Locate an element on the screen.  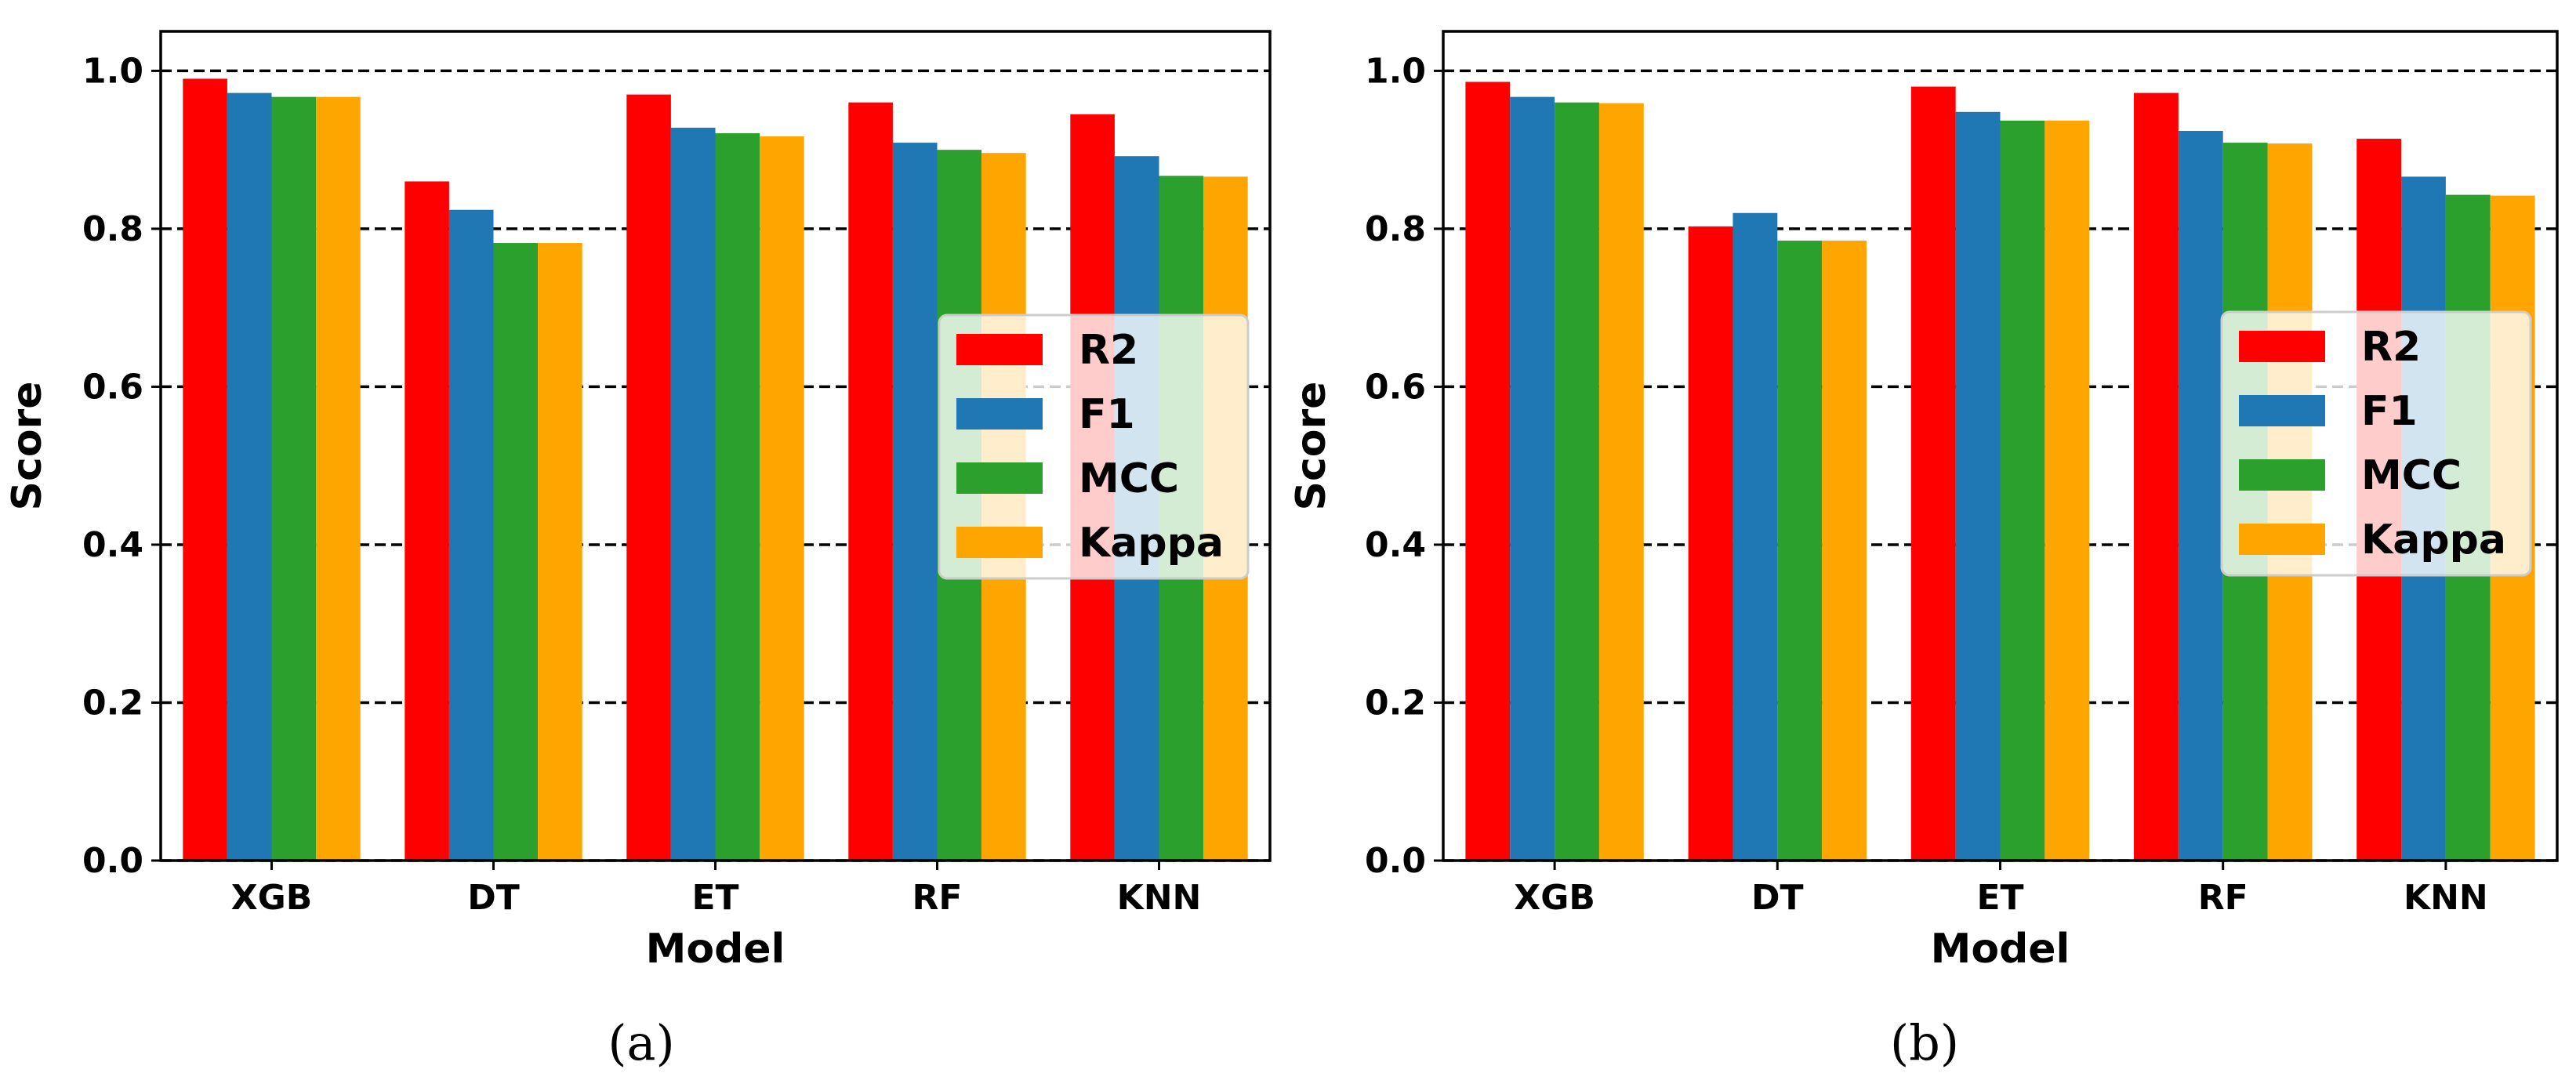
panel-label: (a) is located at coordinates (641, 1042).